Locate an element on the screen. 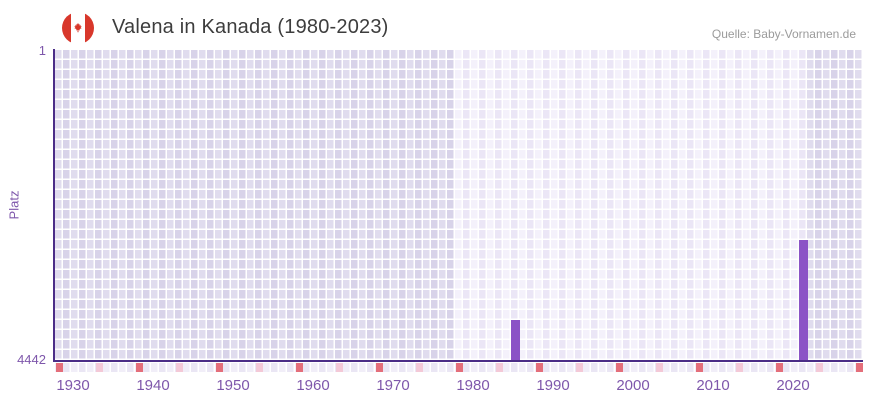 The height and width of the screenshot is (402, 873). x-axis-line is located at coordinates (458, 361).